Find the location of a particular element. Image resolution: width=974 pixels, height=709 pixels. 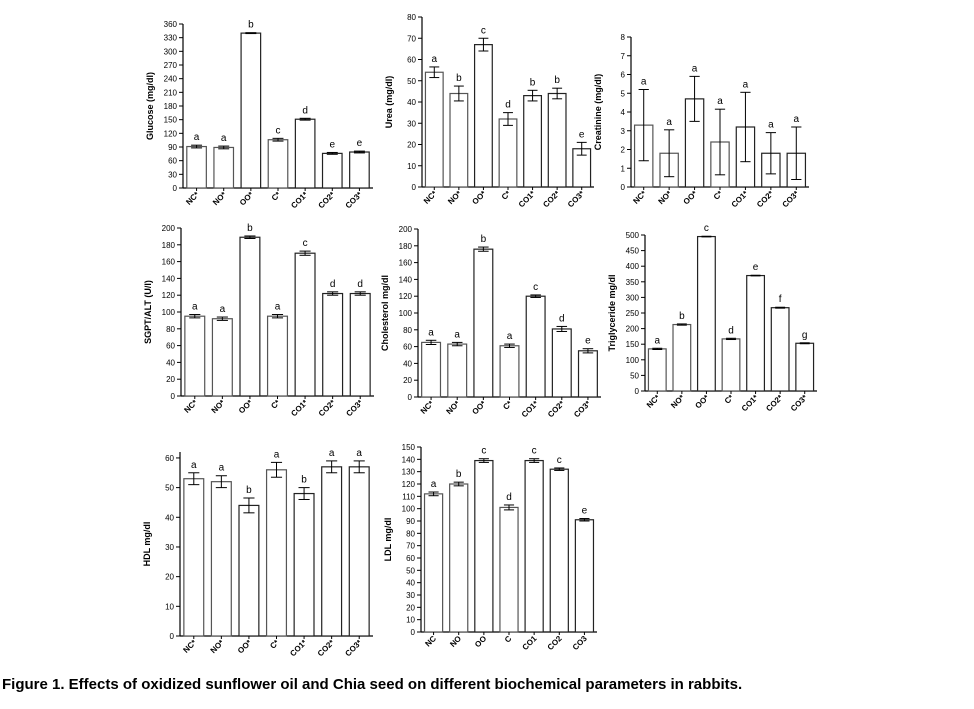

creatinine-y-tick-label: 1 is located at coordinates (623, 168).